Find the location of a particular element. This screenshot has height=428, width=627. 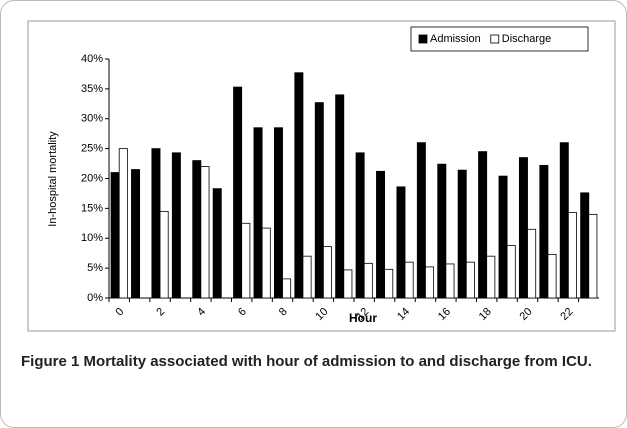

y-tick-label: 35% is located at coordinates (92, 89).